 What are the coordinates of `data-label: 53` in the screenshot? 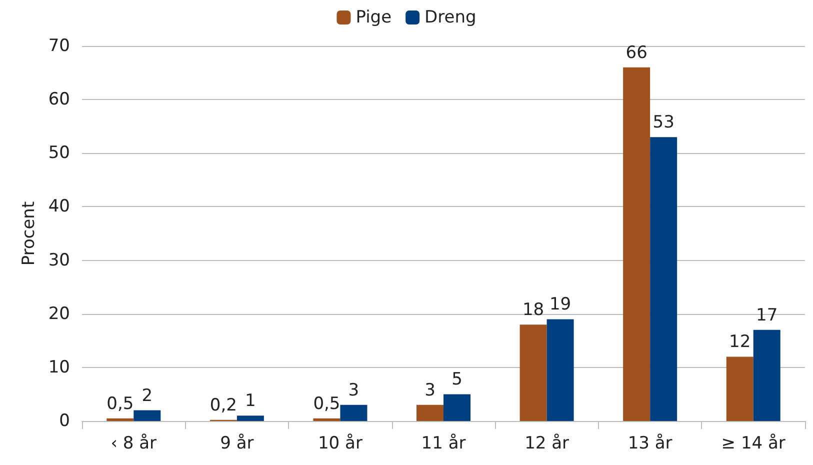 It's located at (663, 122).